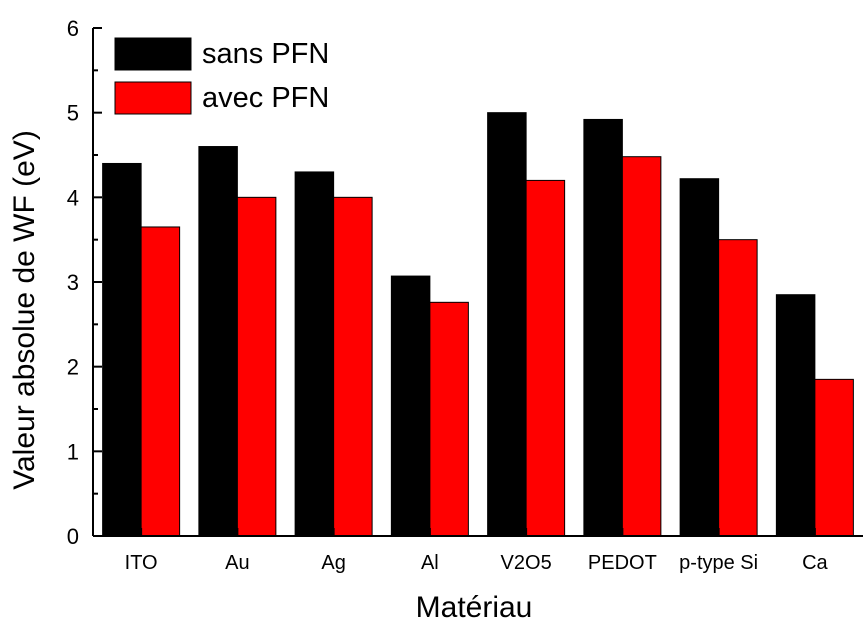 This screenshot has height=620, width=863. What do you see at coordinates (218, 341) in the screenshot?
I see `bar-sans-pfn-au` at bounding box center [218, 341].